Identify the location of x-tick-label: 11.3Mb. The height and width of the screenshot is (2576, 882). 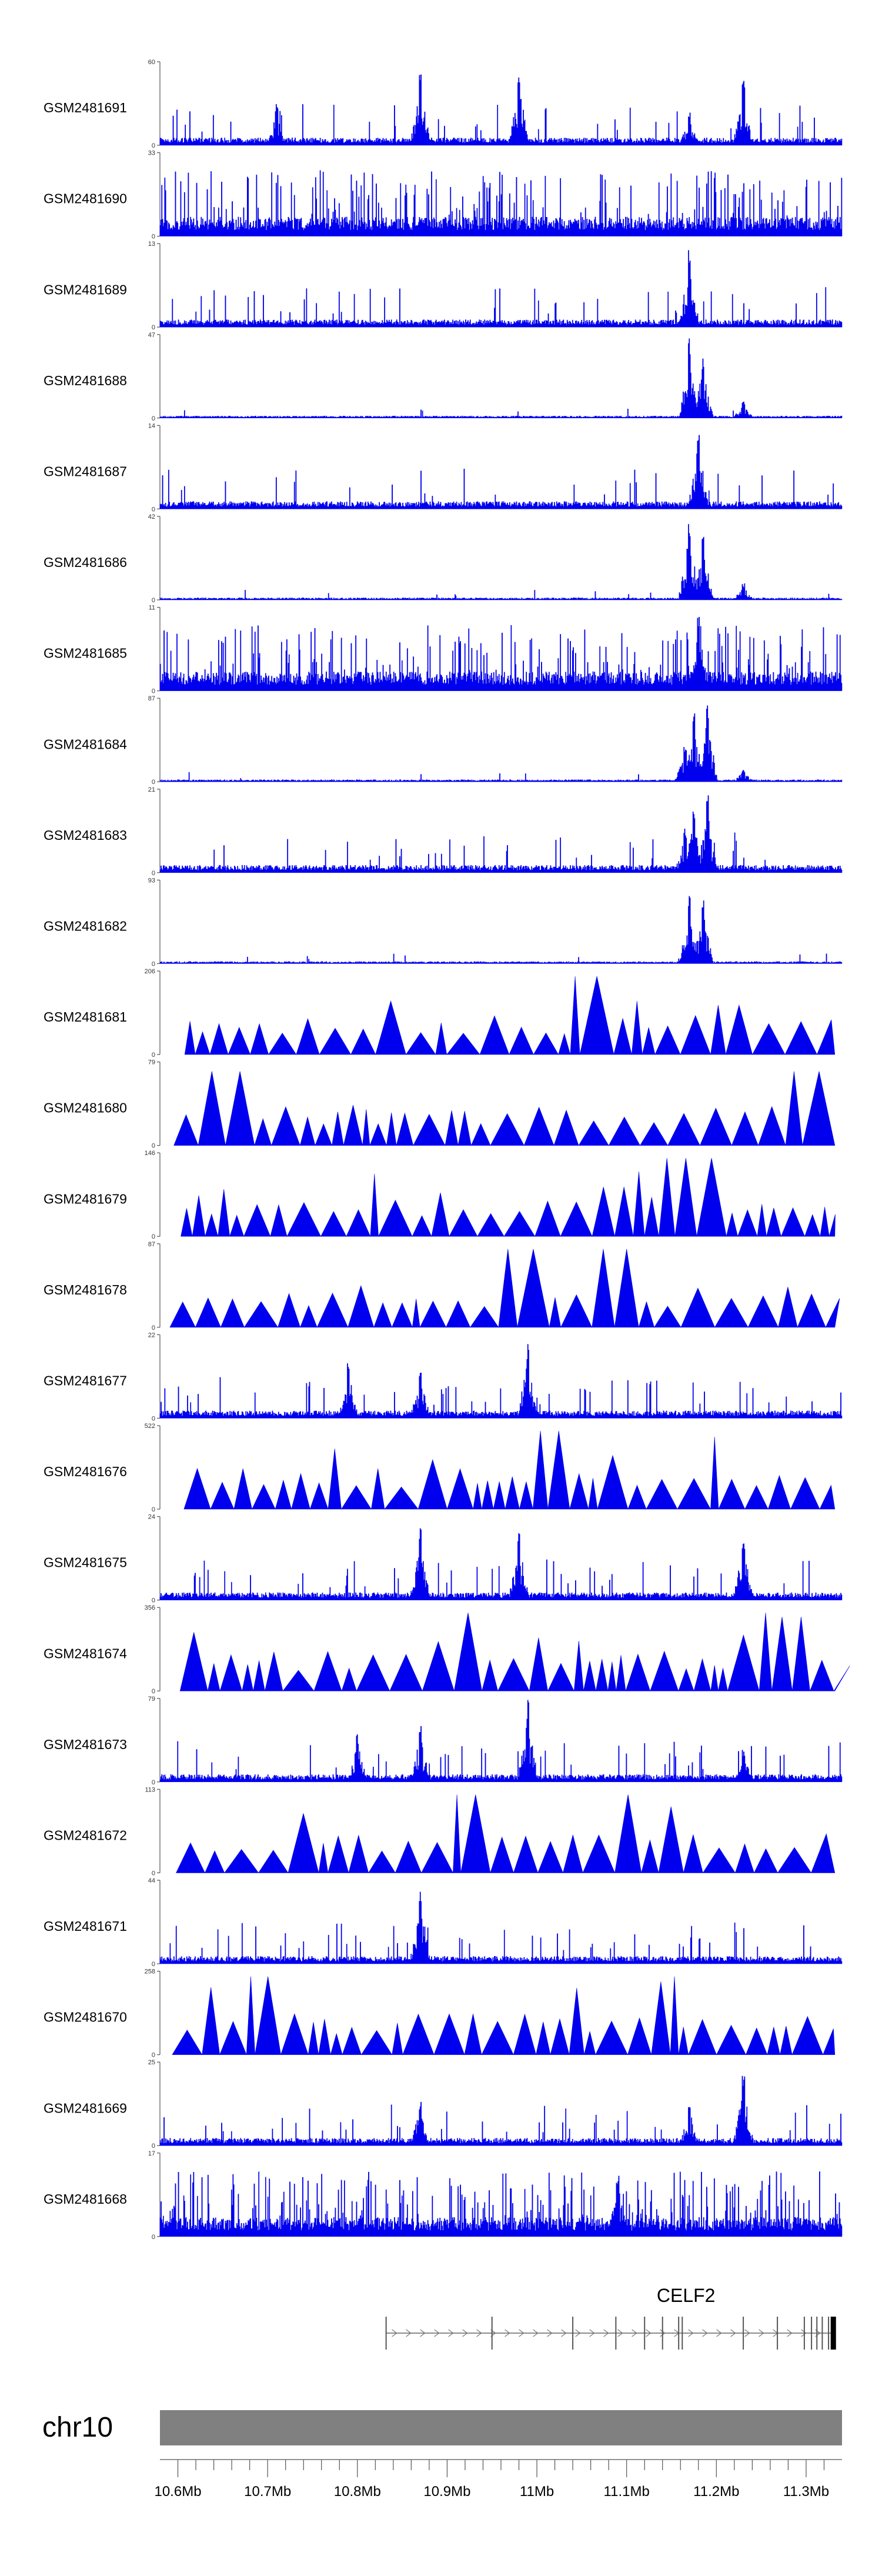
(806, 2492).